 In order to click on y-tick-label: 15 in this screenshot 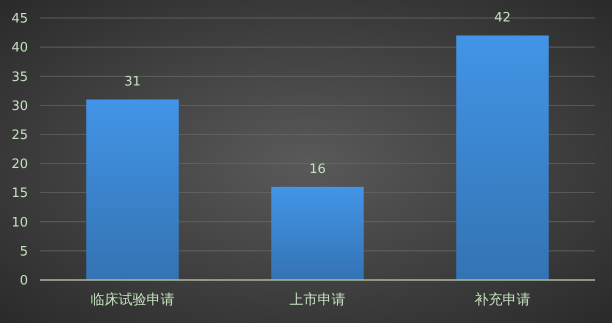, I will do `click(19, 194)`.